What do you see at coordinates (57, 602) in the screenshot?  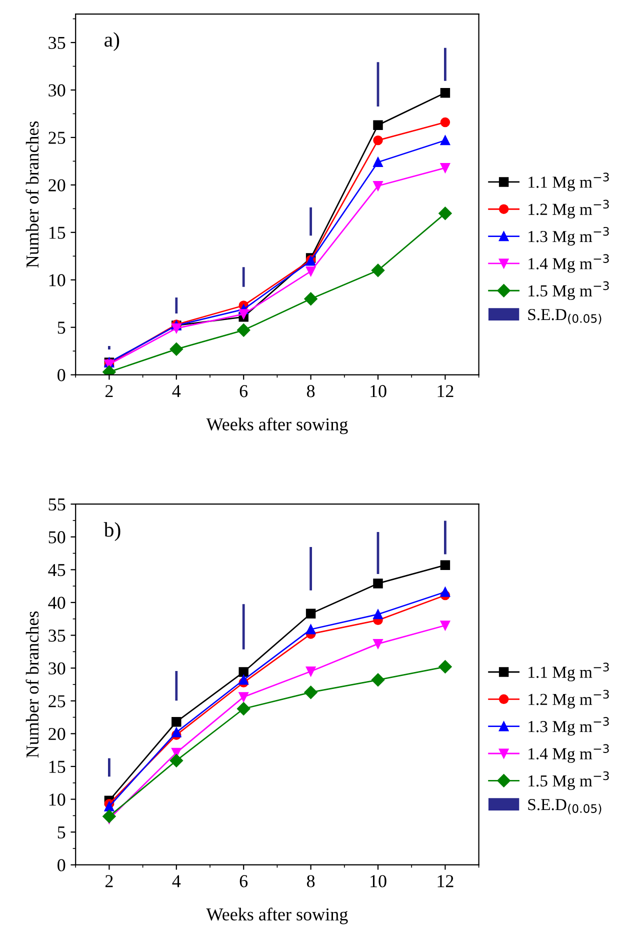 I see `y-tick-label: 40` at bounding box center [57, 602].